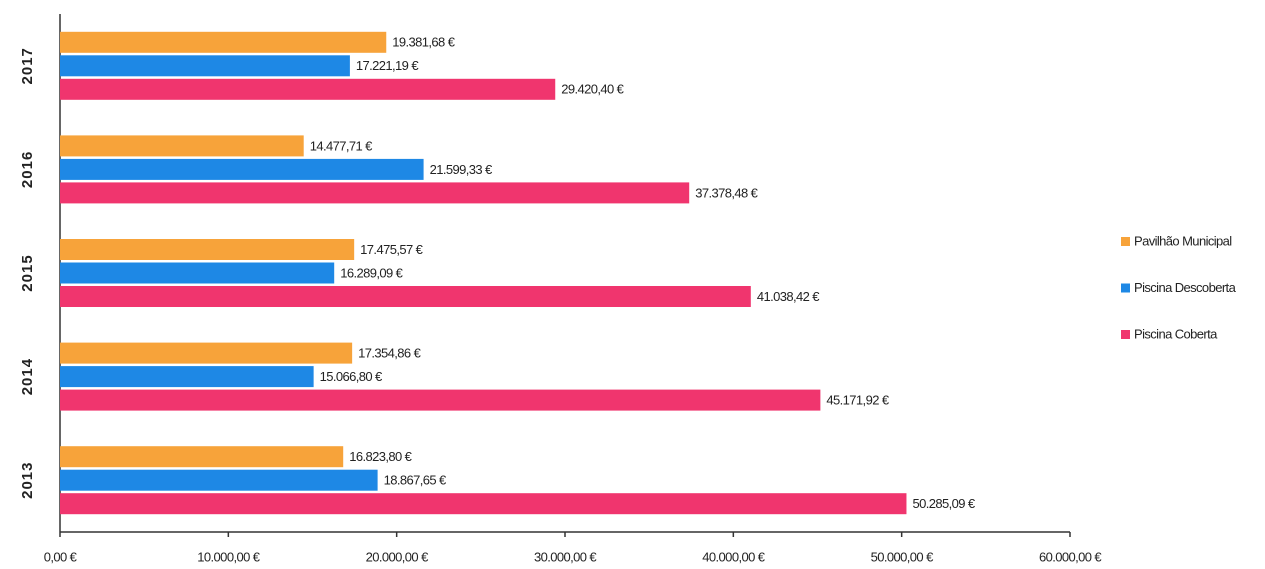  Describe the element at coordinates (461, 169) in the screenshot. I see `value-label: 21.599,33 €` at that location.